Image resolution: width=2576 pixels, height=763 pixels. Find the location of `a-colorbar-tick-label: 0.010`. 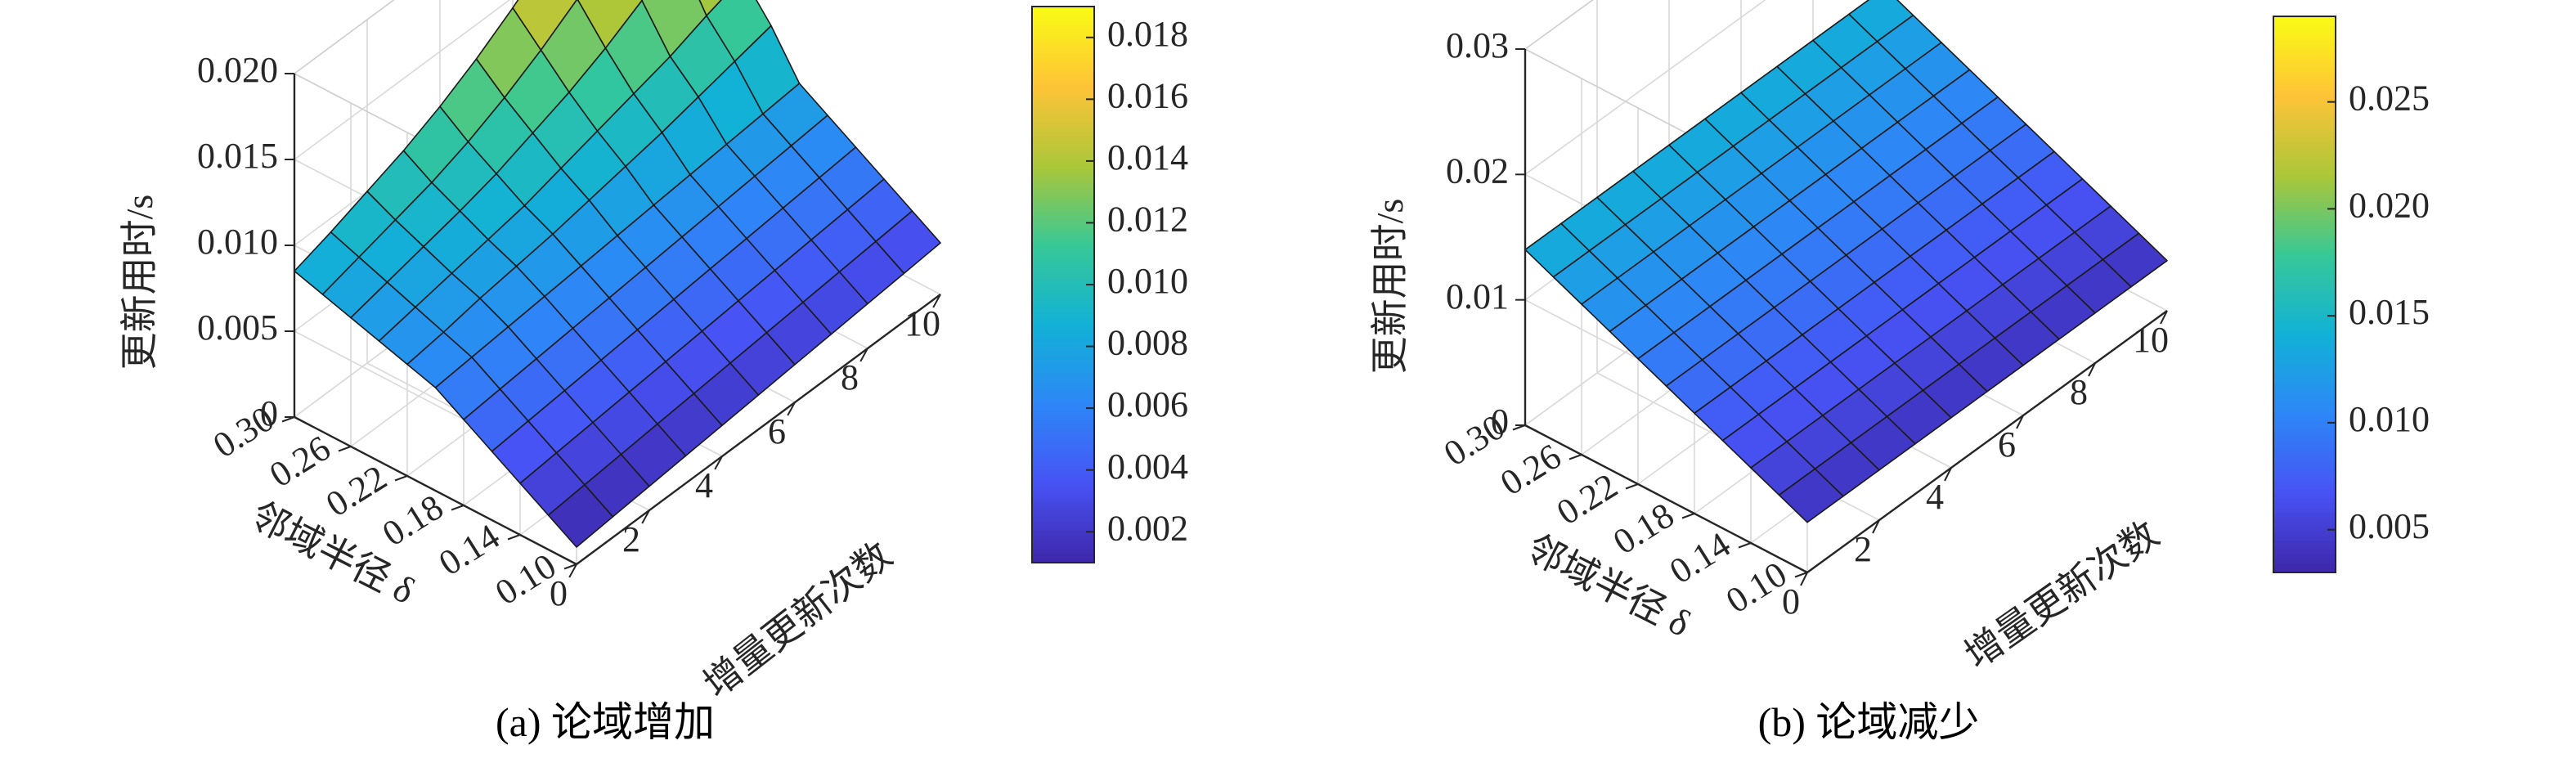

a-colorbar-tick-label: 0.010 is located at coordinates (1147, 281).